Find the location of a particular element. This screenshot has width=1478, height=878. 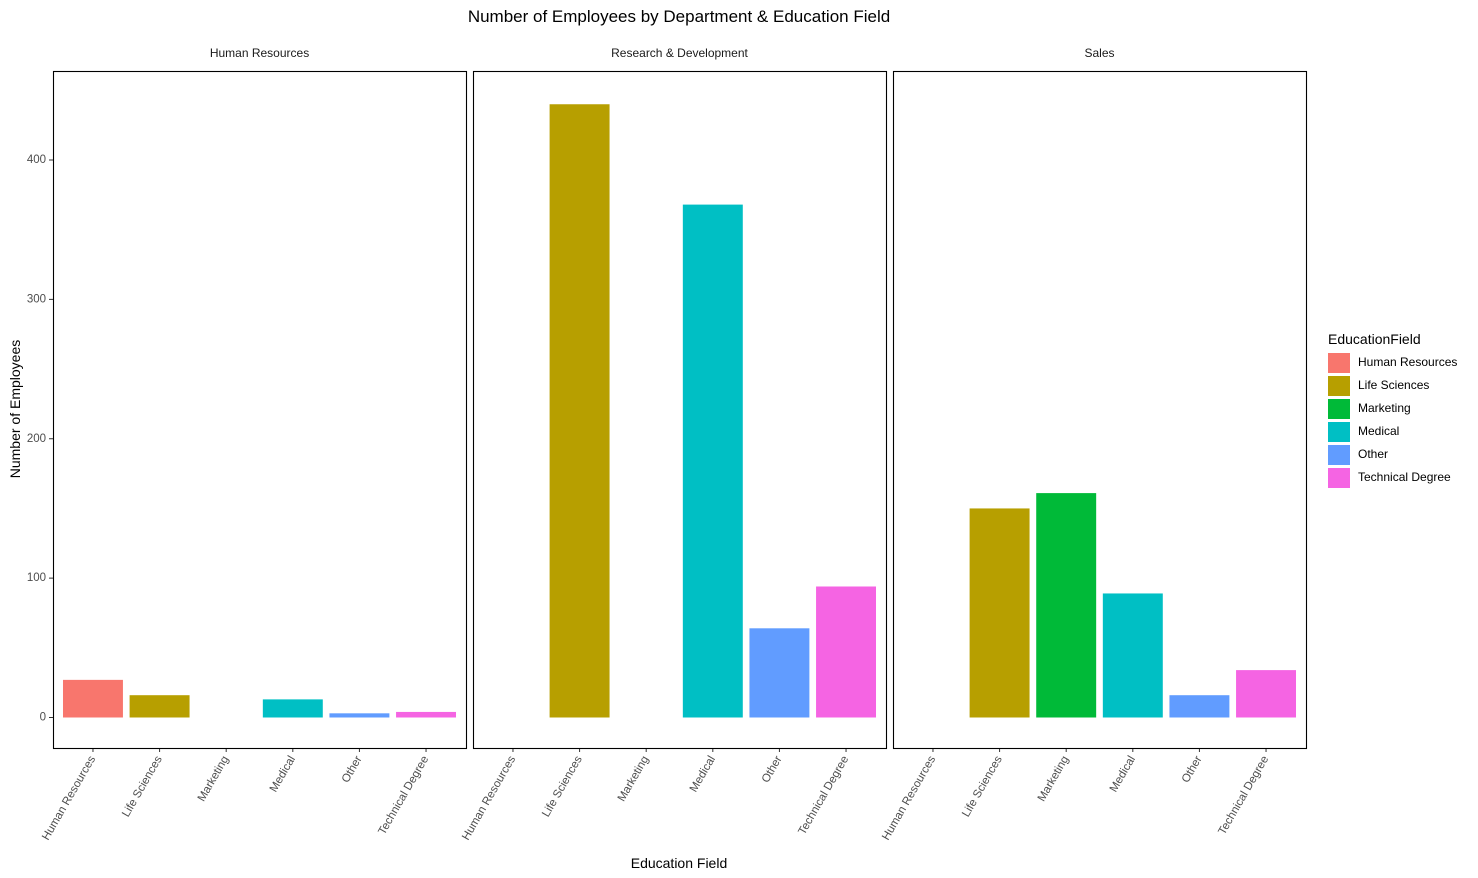

bar-research-and-development-technical-degree is located at coordinates (846, 652).